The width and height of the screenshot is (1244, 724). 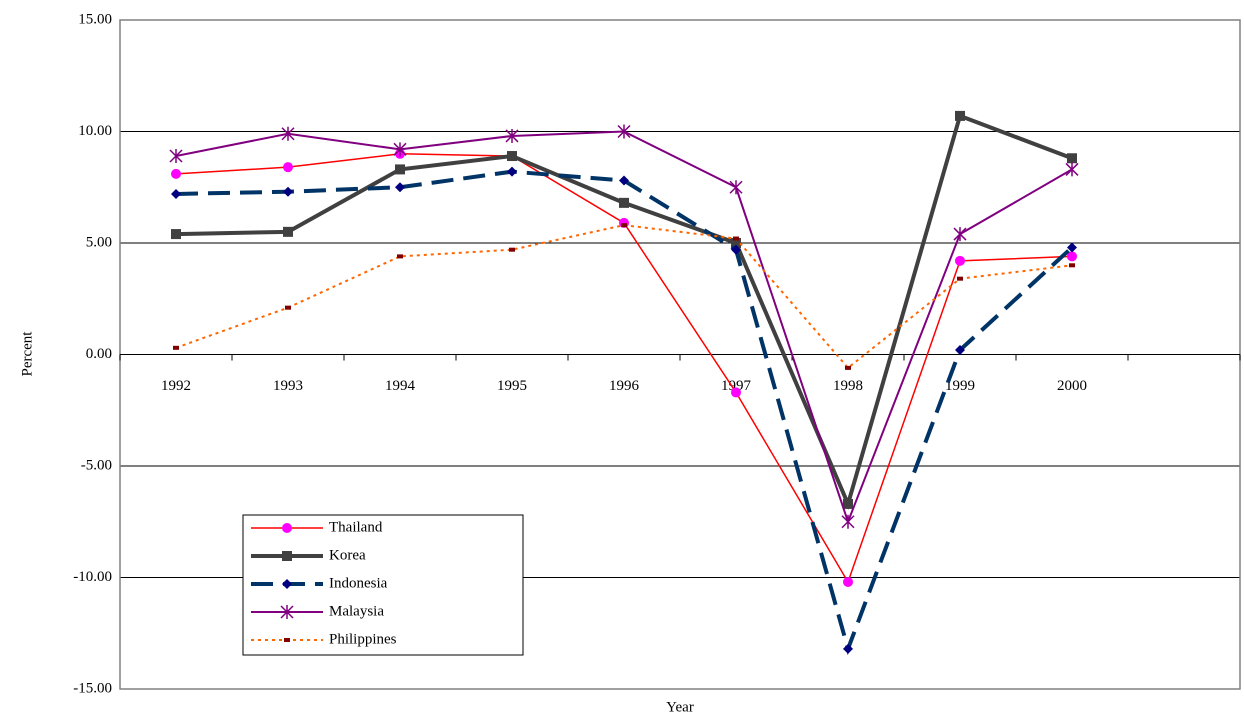 What do you see at coordinates (512, 386) in the screenshot?
I see `x-tick-label: 1995` at bounding box center [512, 386].